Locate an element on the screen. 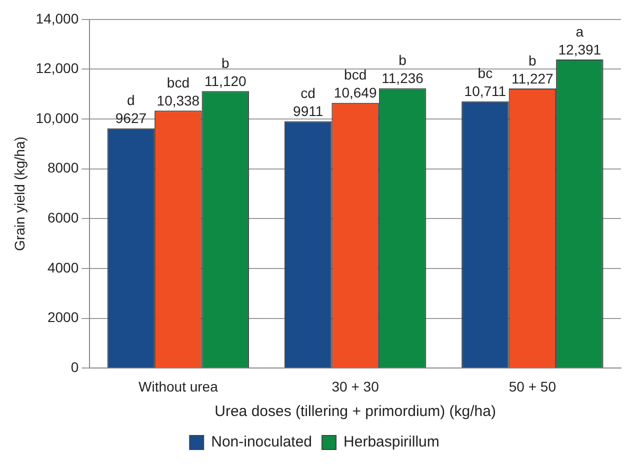 The width and height of the screenshot is (639, 468). x-tick-label: 50 + 50 is located at coordinates (532, 386).